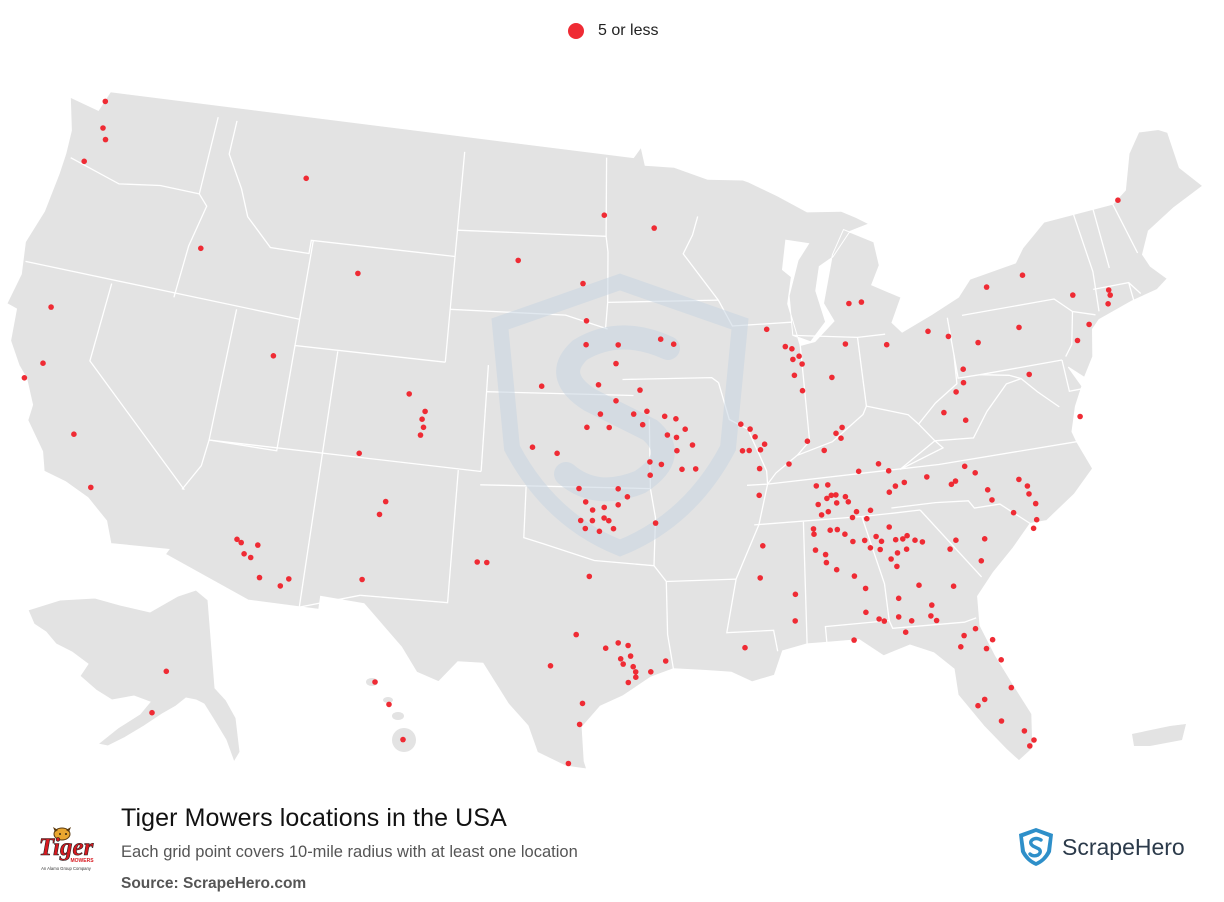 This screenshot has height=902, width=1224. What do you see at coordinates (314, 818) in the screenshot?
I see `page-title: Tiger Mowers locations in the USA` at bounding box center [314, 818].